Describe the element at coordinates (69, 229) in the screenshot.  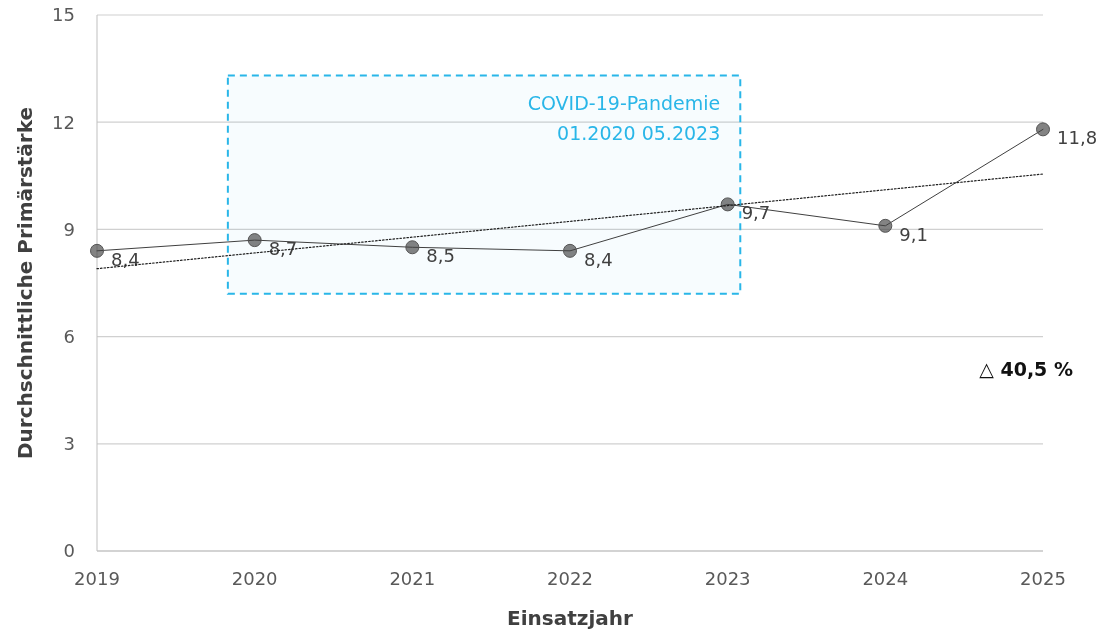
I see `y-tick-label: 9` at that location.